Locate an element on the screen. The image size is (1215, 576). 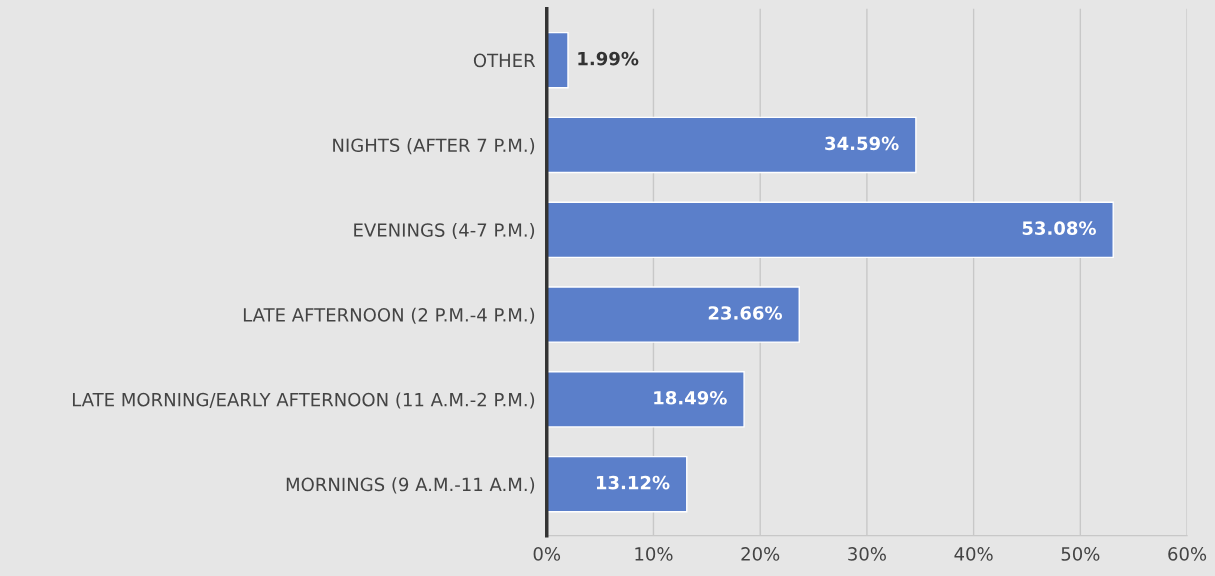
x-tick-label: 60% is located at coordinates (1187, 554).